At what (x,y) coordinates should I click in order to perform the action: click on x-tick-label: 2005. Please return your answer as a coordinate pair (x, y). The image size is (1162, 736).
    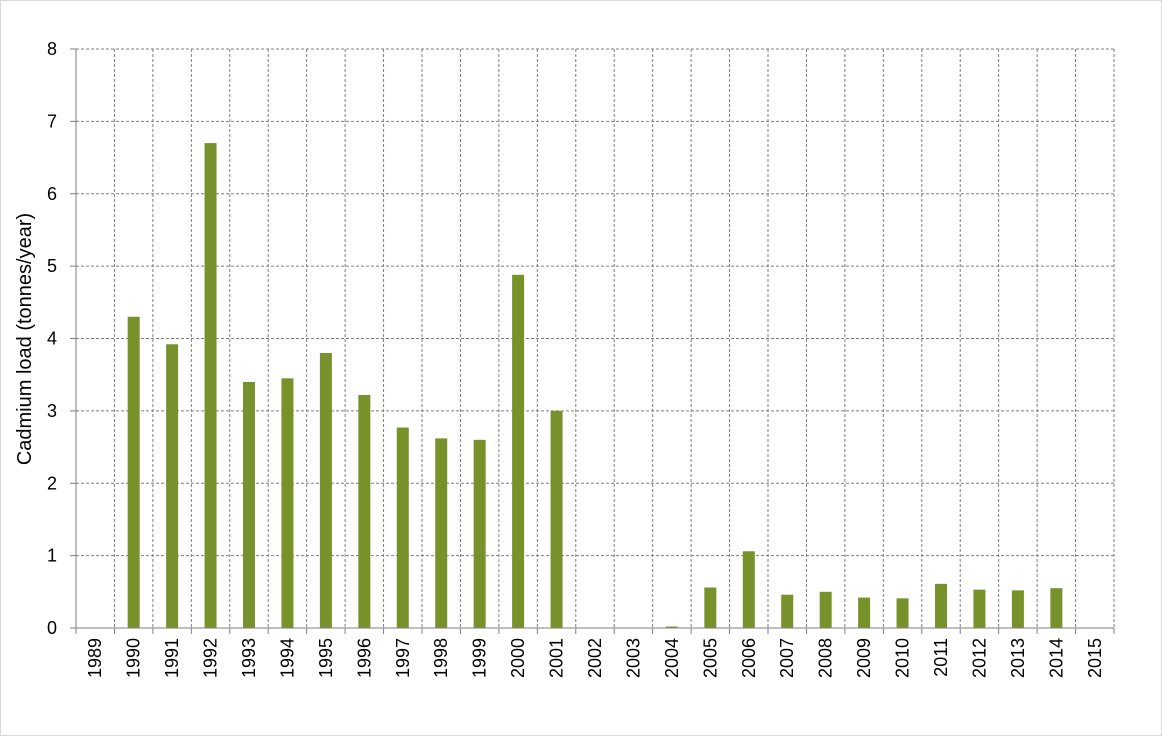
    Looking at the image, I should click on (710, 658).